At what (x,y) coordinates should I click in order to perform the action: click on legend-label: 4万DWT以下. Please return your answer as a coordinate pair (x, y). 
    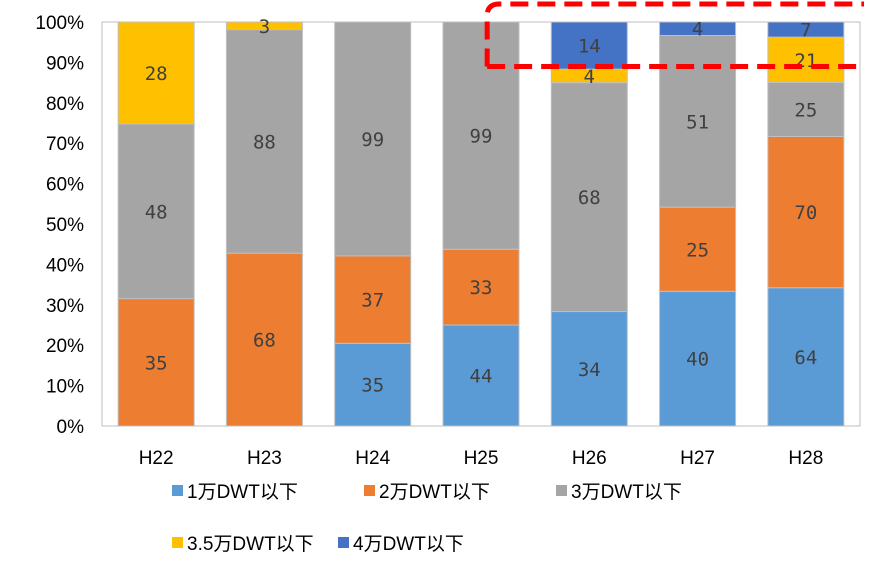
    Looking at the image, I should click on (408, 544).